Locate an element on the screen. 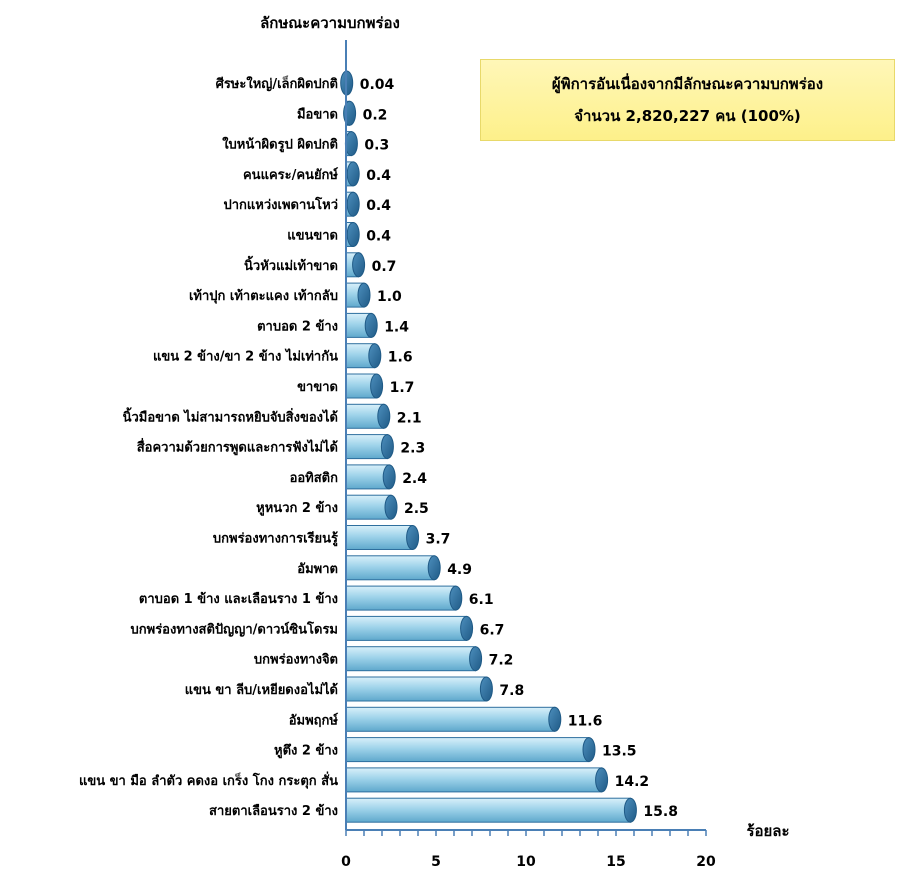 The image size is (907, 876). category-label: บกพร่องทางสติปัญญา/ดาวน์ซินโดรม is located at coordinates (235, 628).